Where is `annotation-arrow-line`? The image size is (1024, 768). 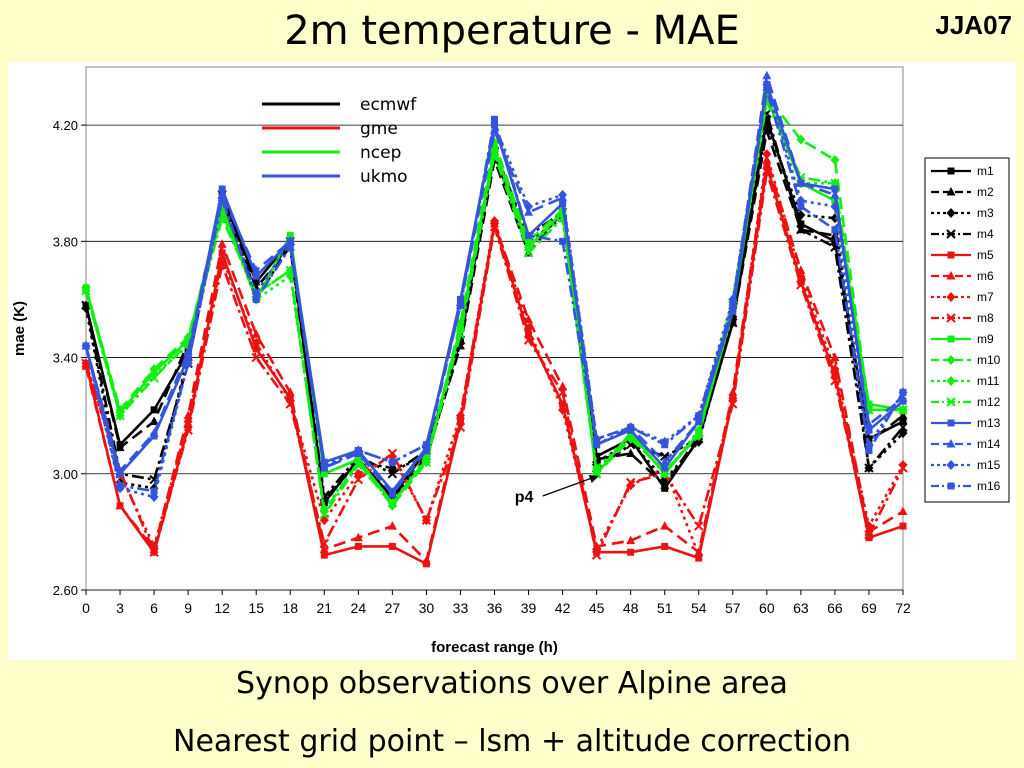
annotation-arrow-line is located at coordinates (568, 486).